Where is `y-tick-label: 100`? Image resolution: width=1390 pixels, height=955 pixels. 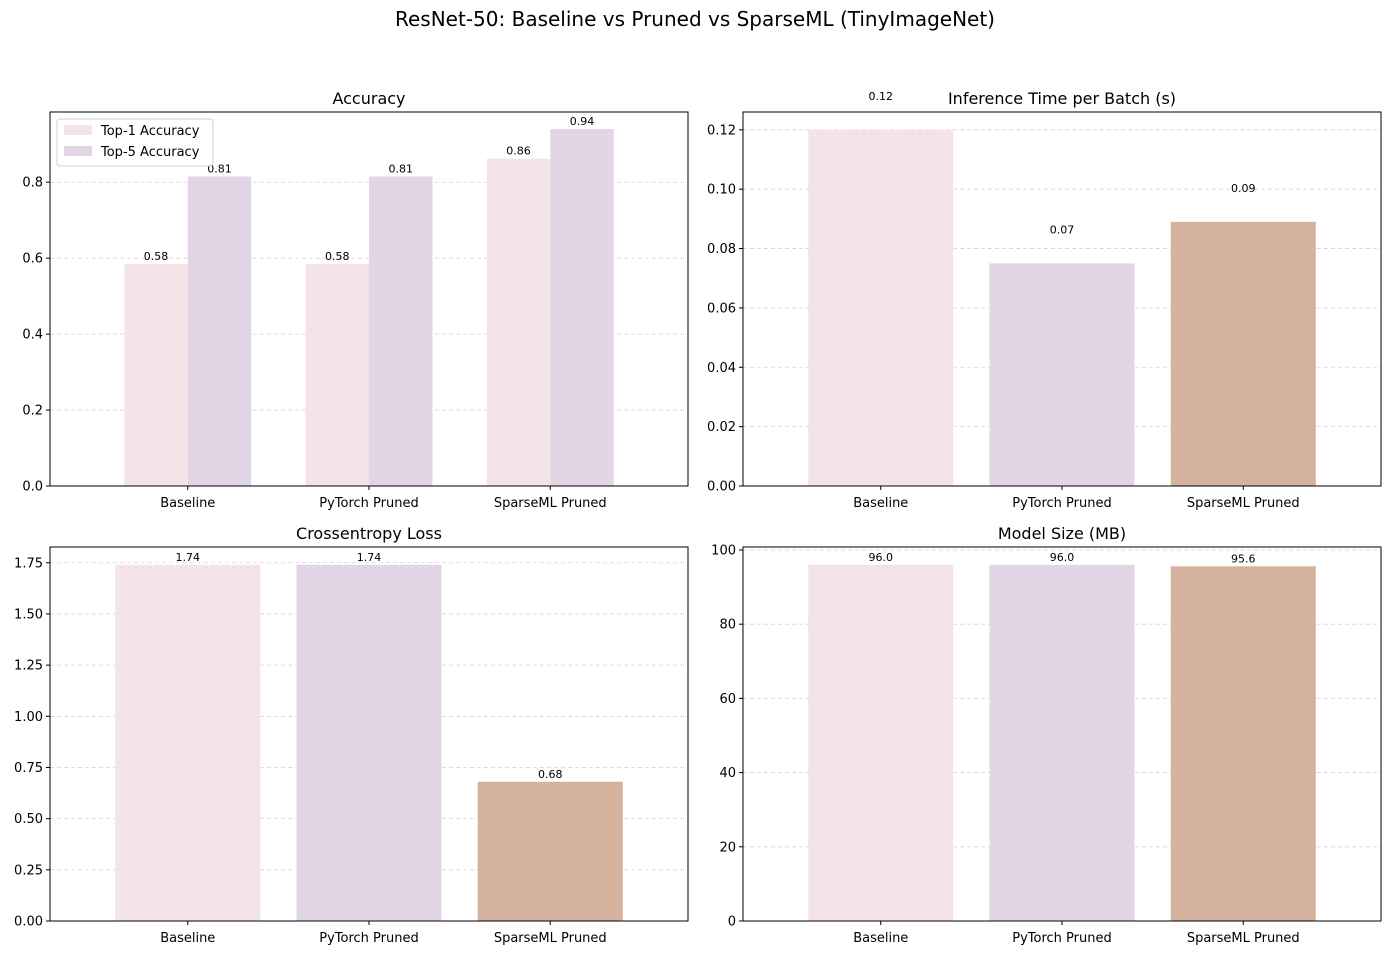
y-tick-label: 100 is located at coordinates (723, 550).